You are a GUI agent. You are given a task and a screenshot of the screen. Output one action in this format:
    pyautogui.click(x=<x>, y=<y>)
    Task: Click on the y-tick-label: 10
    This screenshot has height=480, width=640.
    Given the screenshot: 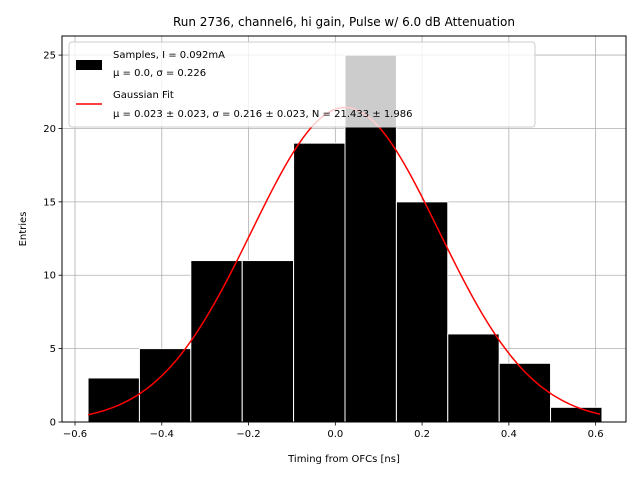 What is the action you would take?
    pyautogui.click(x=49, y=276)
    